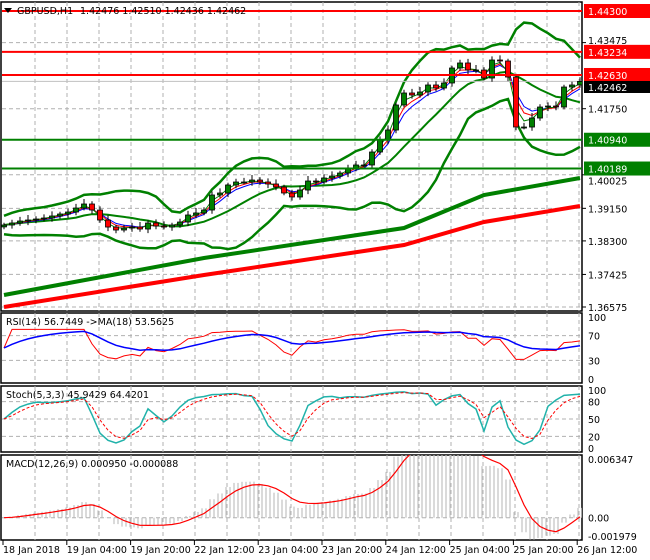 The height and width of the screenshot is (560, 650). I want to click on indicator-y-label: 0.006347, so click(610, 460).